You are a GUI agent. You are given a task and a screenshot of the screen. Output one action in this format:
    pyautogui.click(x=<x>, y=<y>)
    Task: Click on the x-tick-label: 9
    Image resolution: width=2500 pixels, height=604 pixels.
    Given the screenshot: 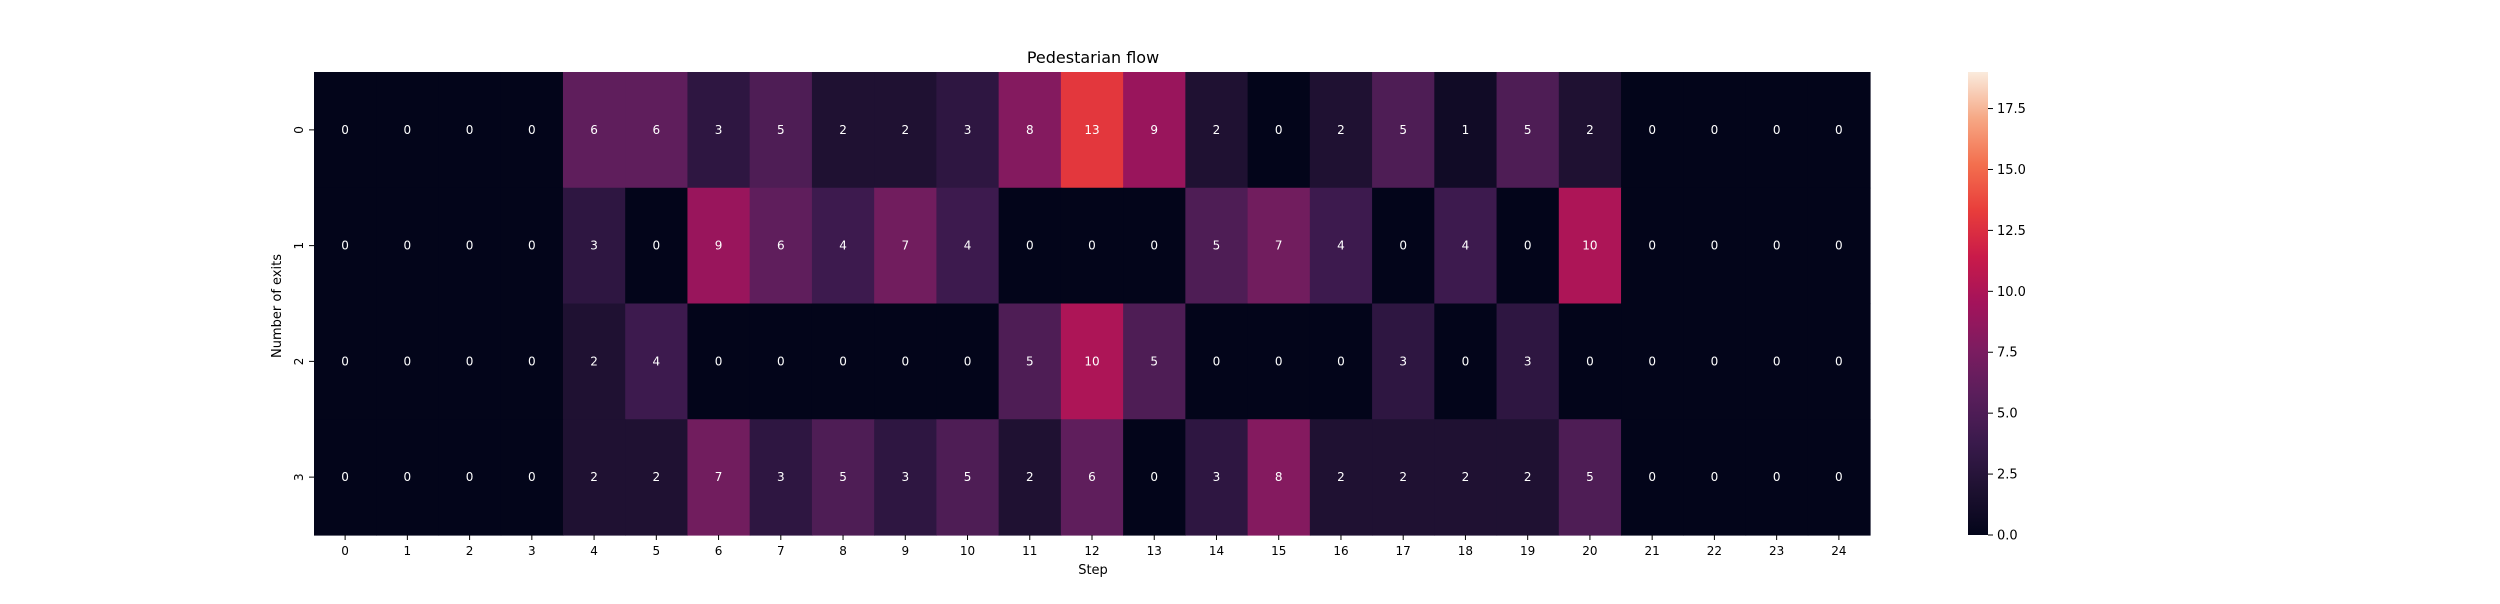 What is the action you would take?
    pyautogui.click(x=905, y=551)
    